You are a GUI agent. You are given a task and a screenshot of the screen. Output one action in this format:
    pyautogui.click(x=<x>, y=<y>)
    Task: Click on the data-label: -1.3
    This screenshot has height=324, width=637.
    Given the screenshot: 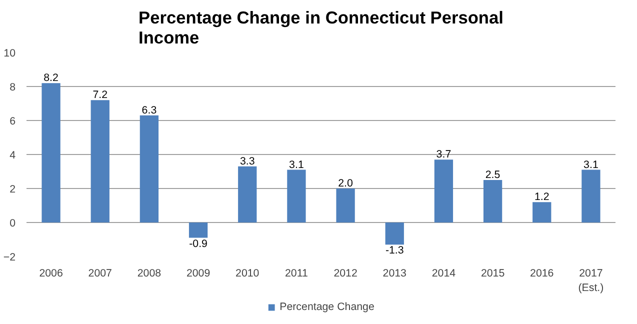 What is the action you would take?
    pyautogui.click(x=394, y=250)
    